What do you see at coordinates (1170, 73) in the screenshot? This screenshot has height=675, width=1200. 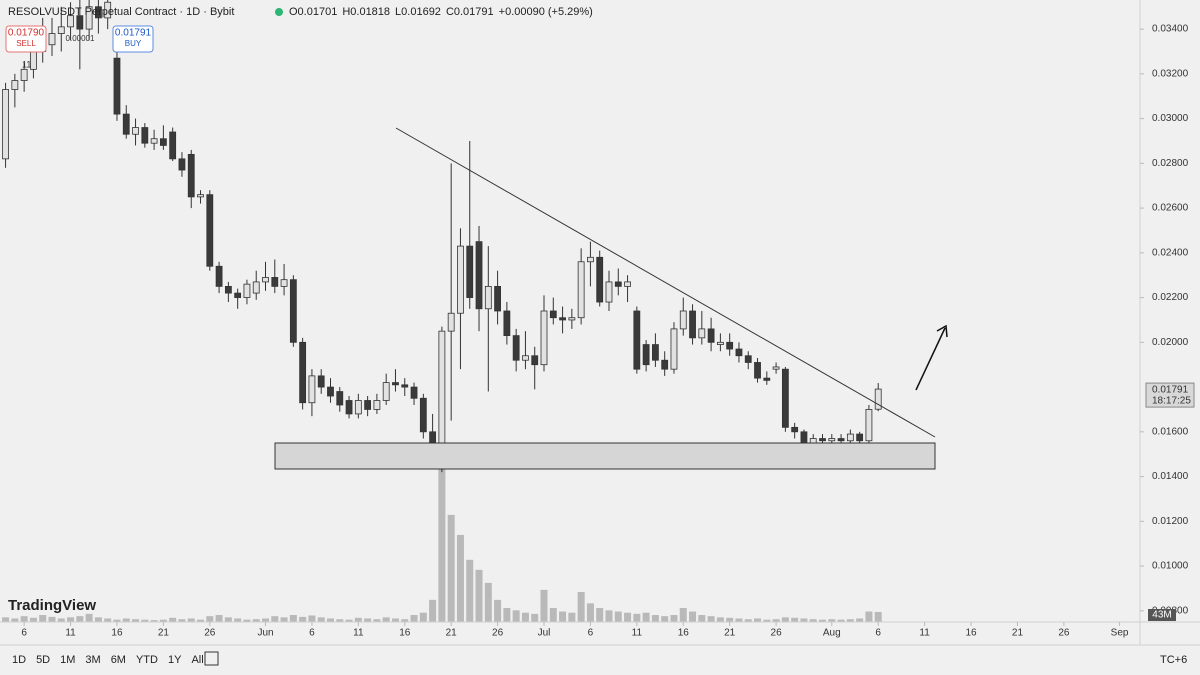 I see `y-tick-label: 0.03200` at bounding box center [1170, 73].